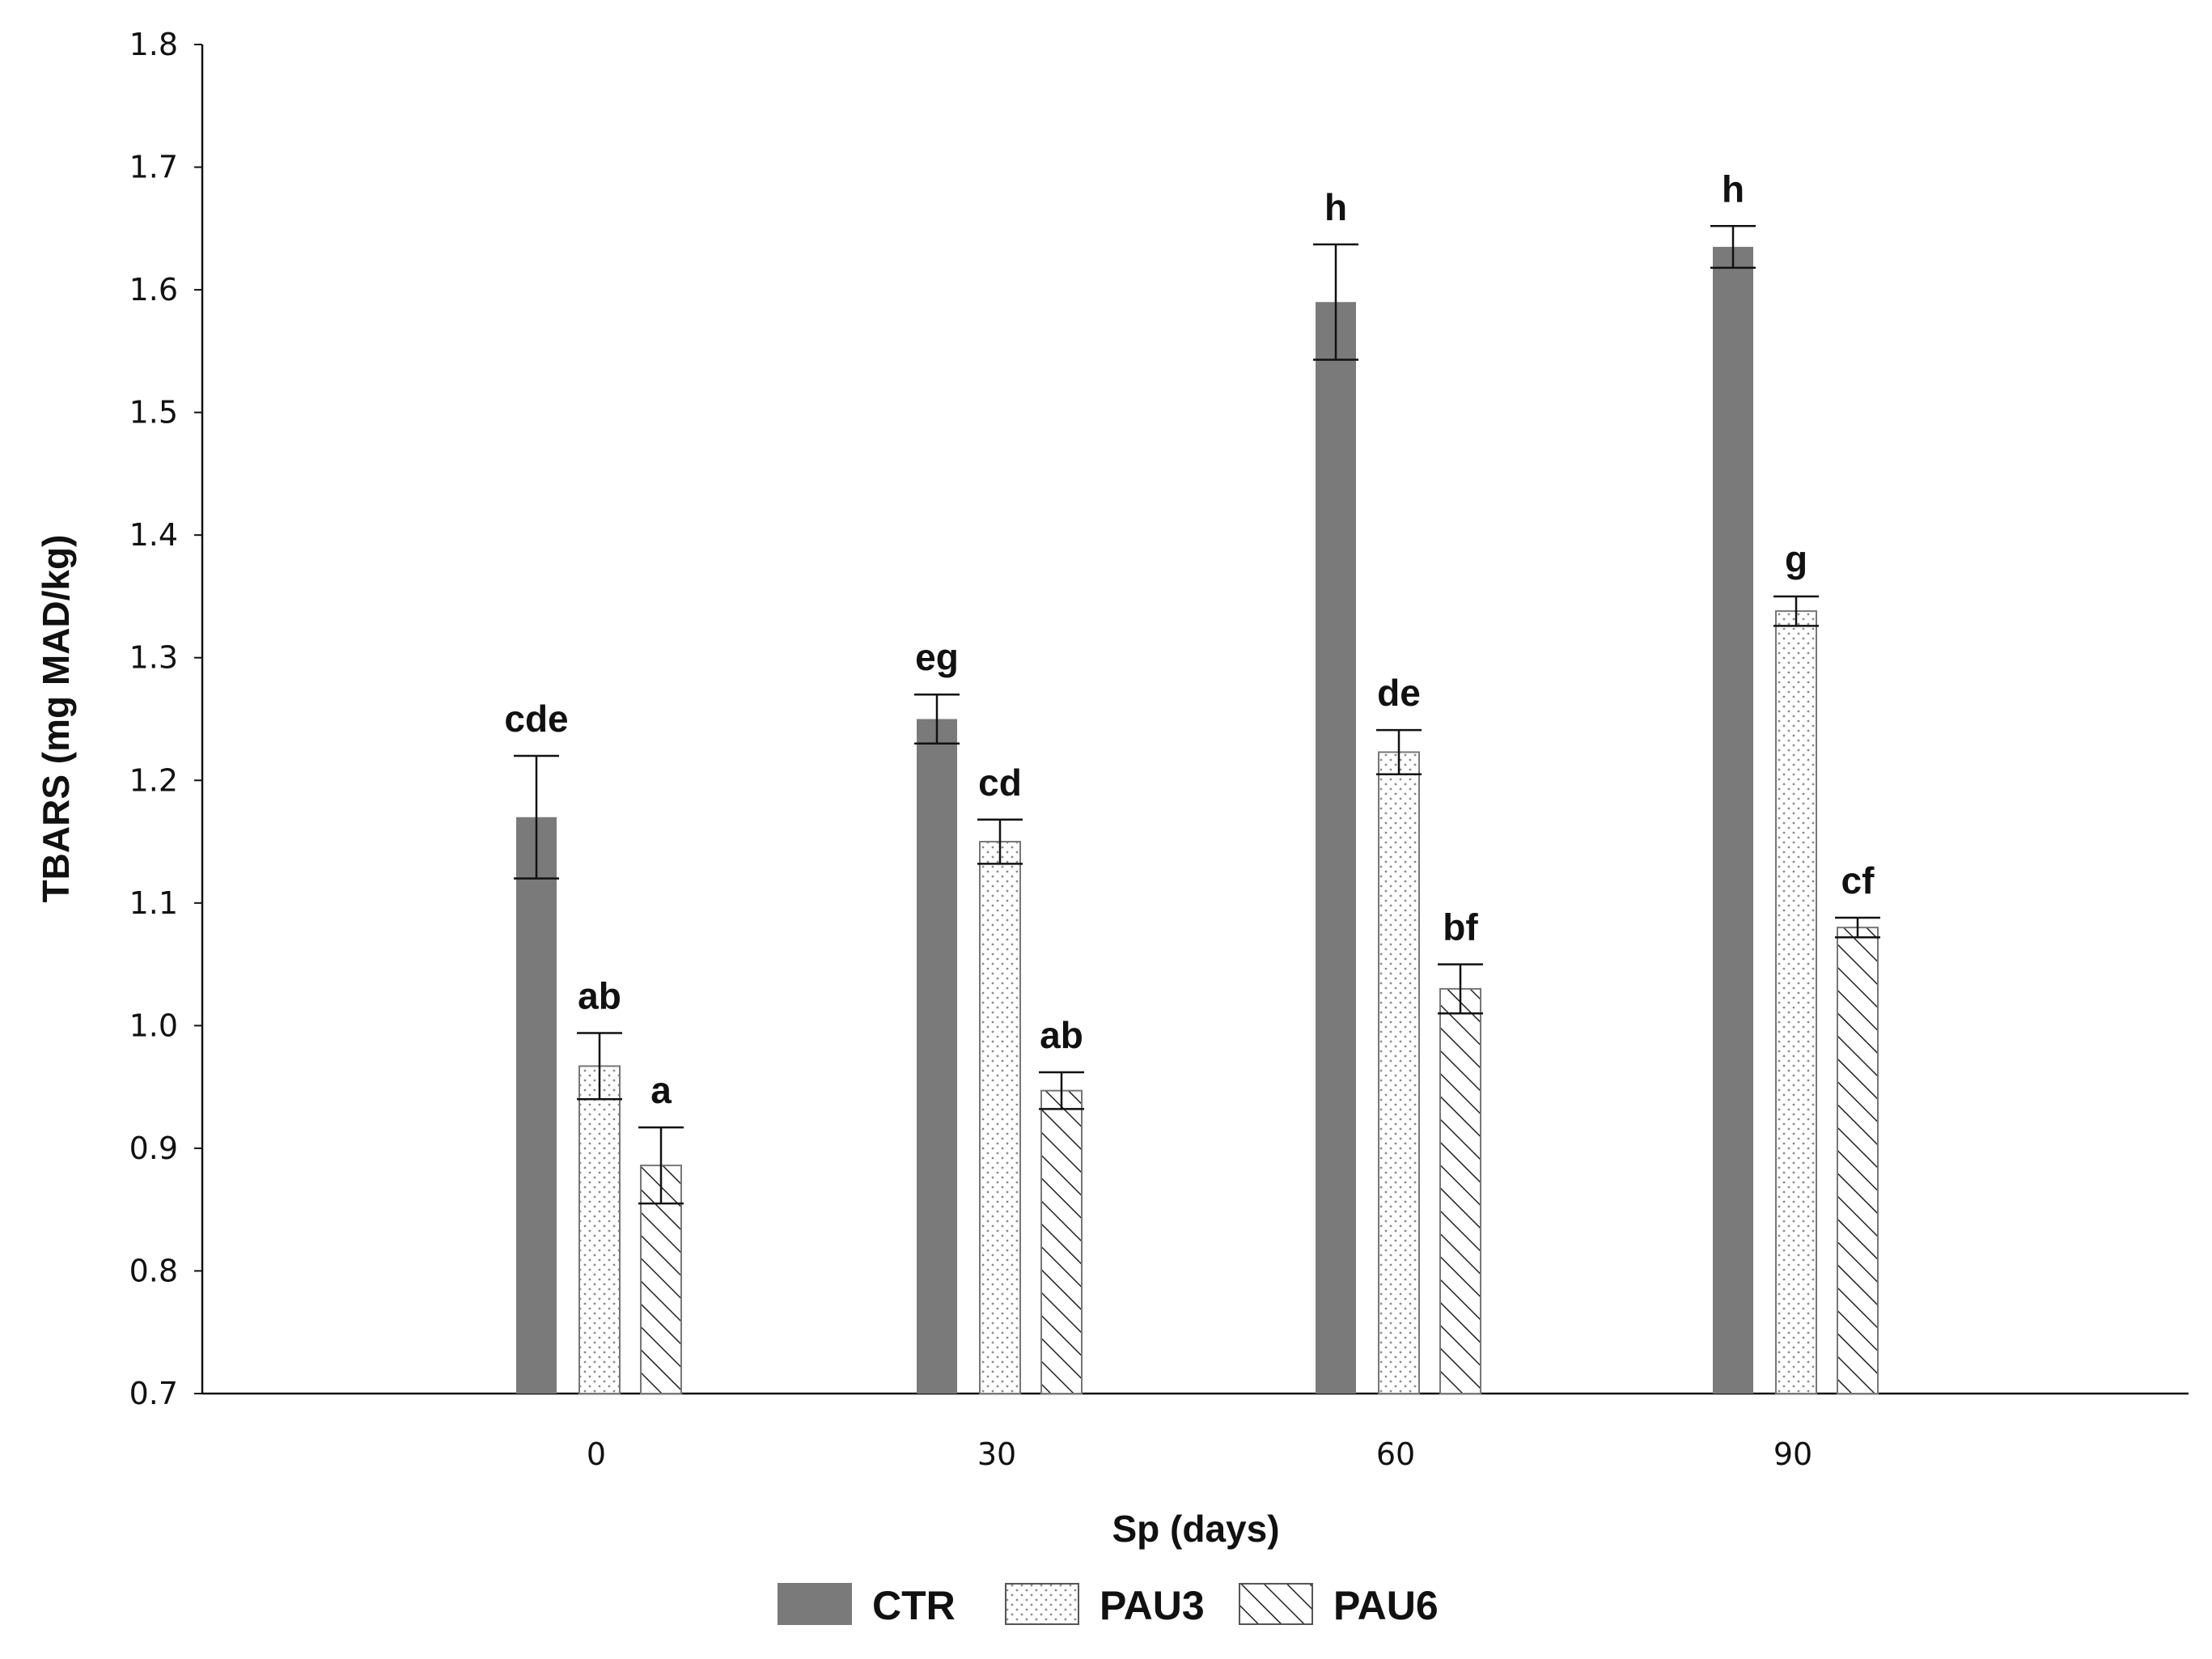 This screenshot has width=2212, height=1659. I want to click on significance-label: bf, so click(1460, 927).